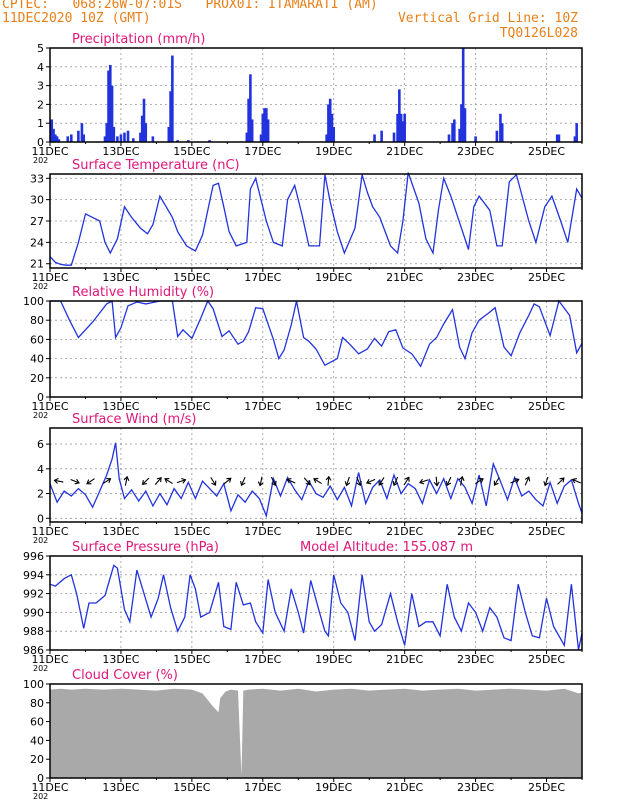 Image resolution: width=618 pixels, height=800 pixels. What do you see at coordinates (333, 406) in the screenshot?
I see `rh-xtick-label: 19DEC` at bounding box center [333, 406].